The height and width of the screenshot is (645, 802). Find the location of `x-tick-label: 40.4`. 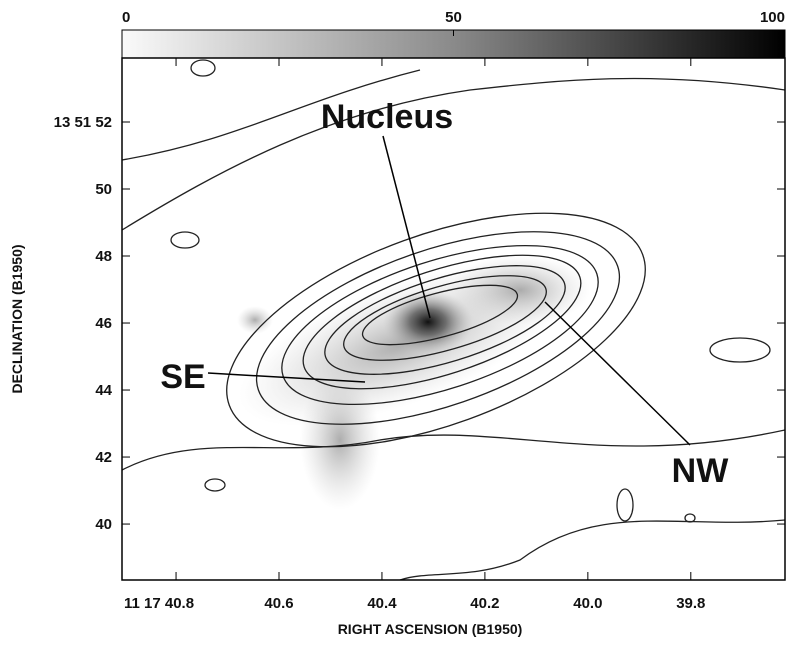

x-tick-label: 40.4 is located at coordinates (382, 603).